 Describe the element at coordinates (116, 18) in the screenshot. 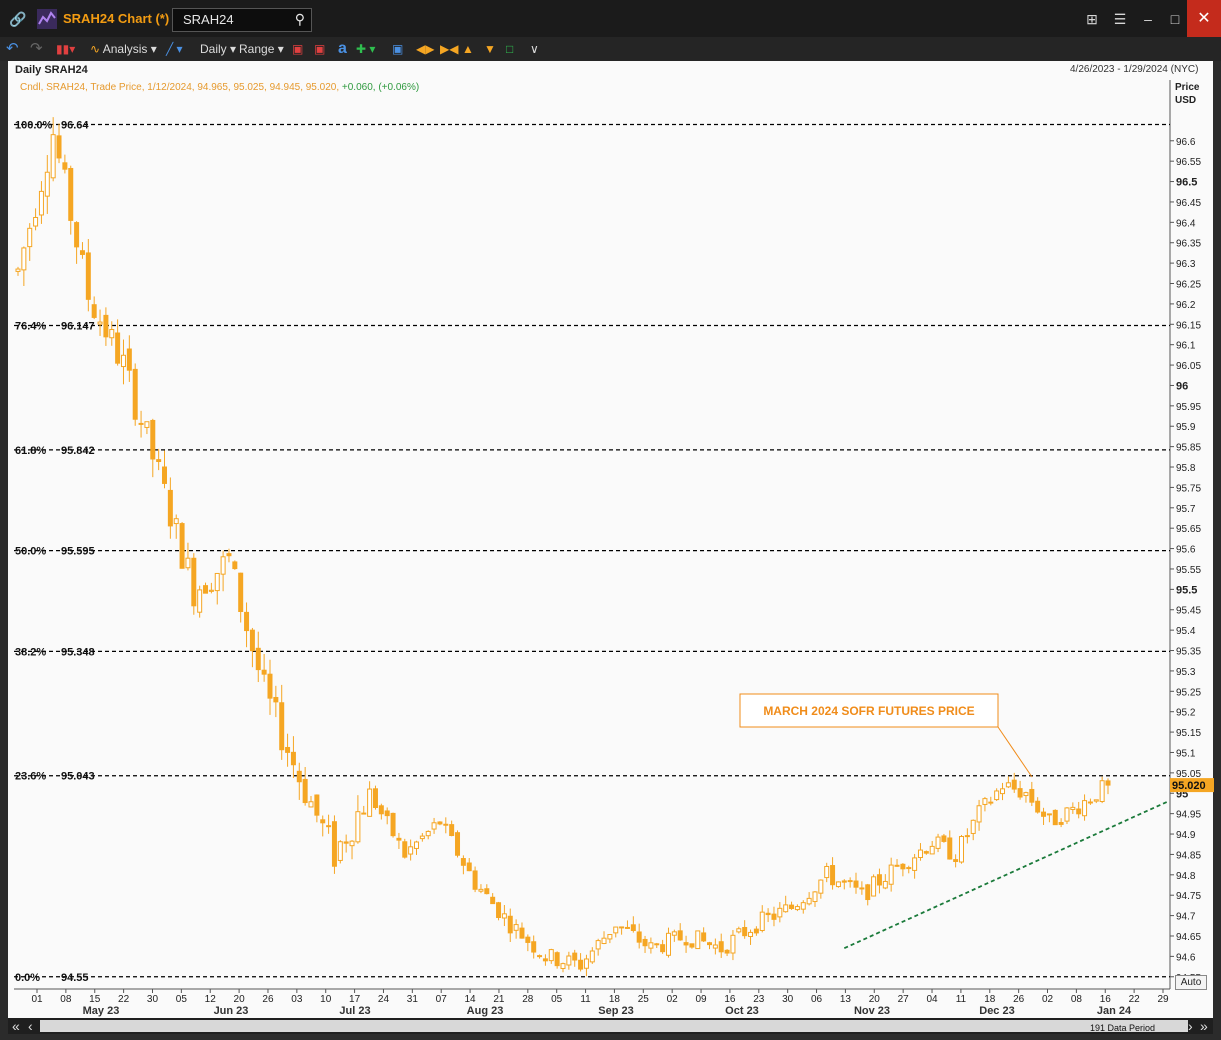

I see `window-title: SRAH24 Chart (*)` at that location.